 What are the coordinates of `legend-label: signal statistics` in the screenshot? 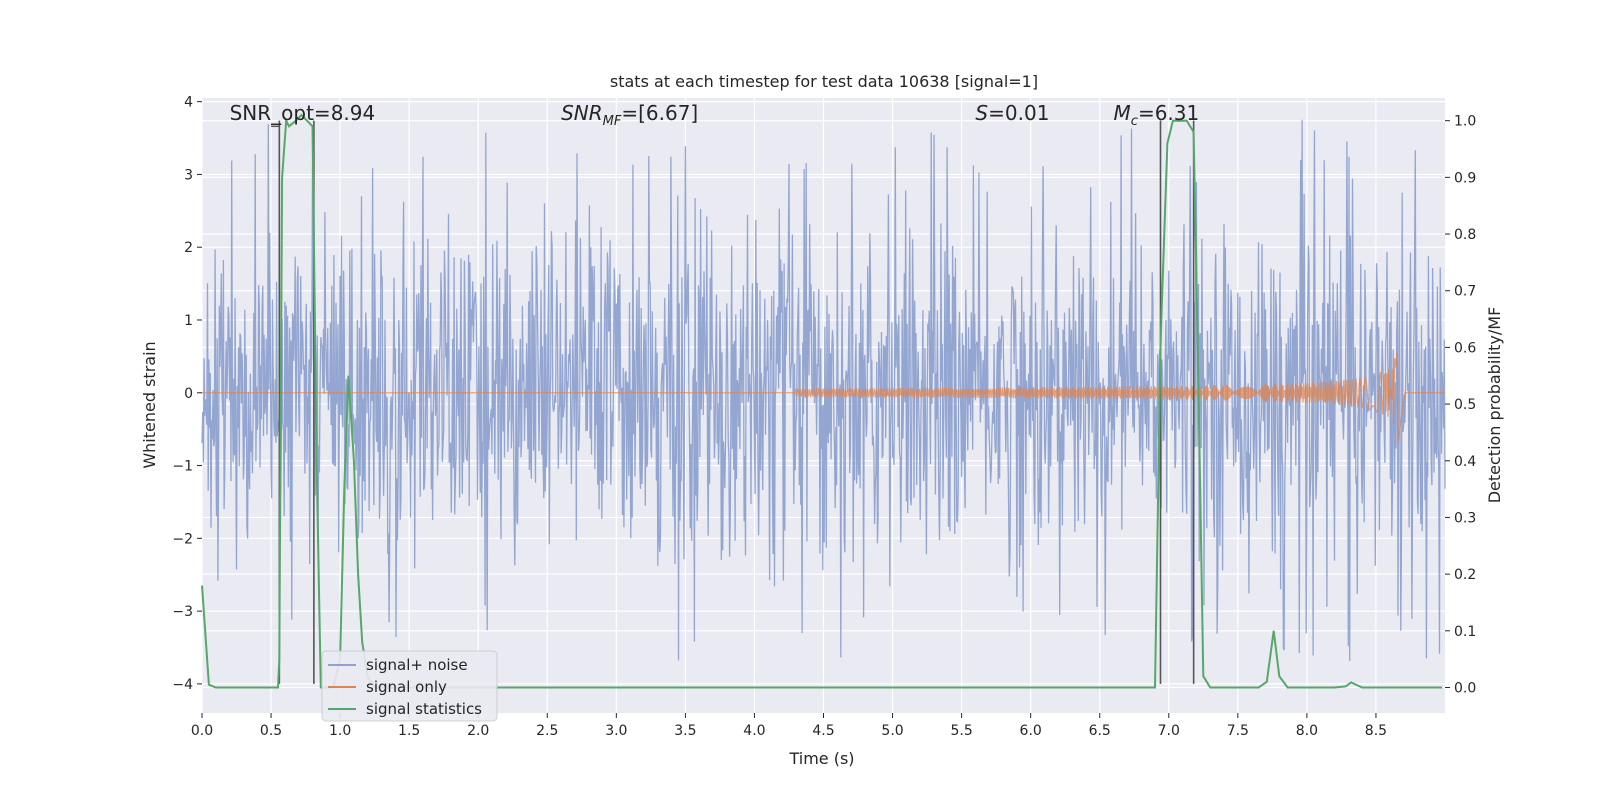 It's located at (424, 709).